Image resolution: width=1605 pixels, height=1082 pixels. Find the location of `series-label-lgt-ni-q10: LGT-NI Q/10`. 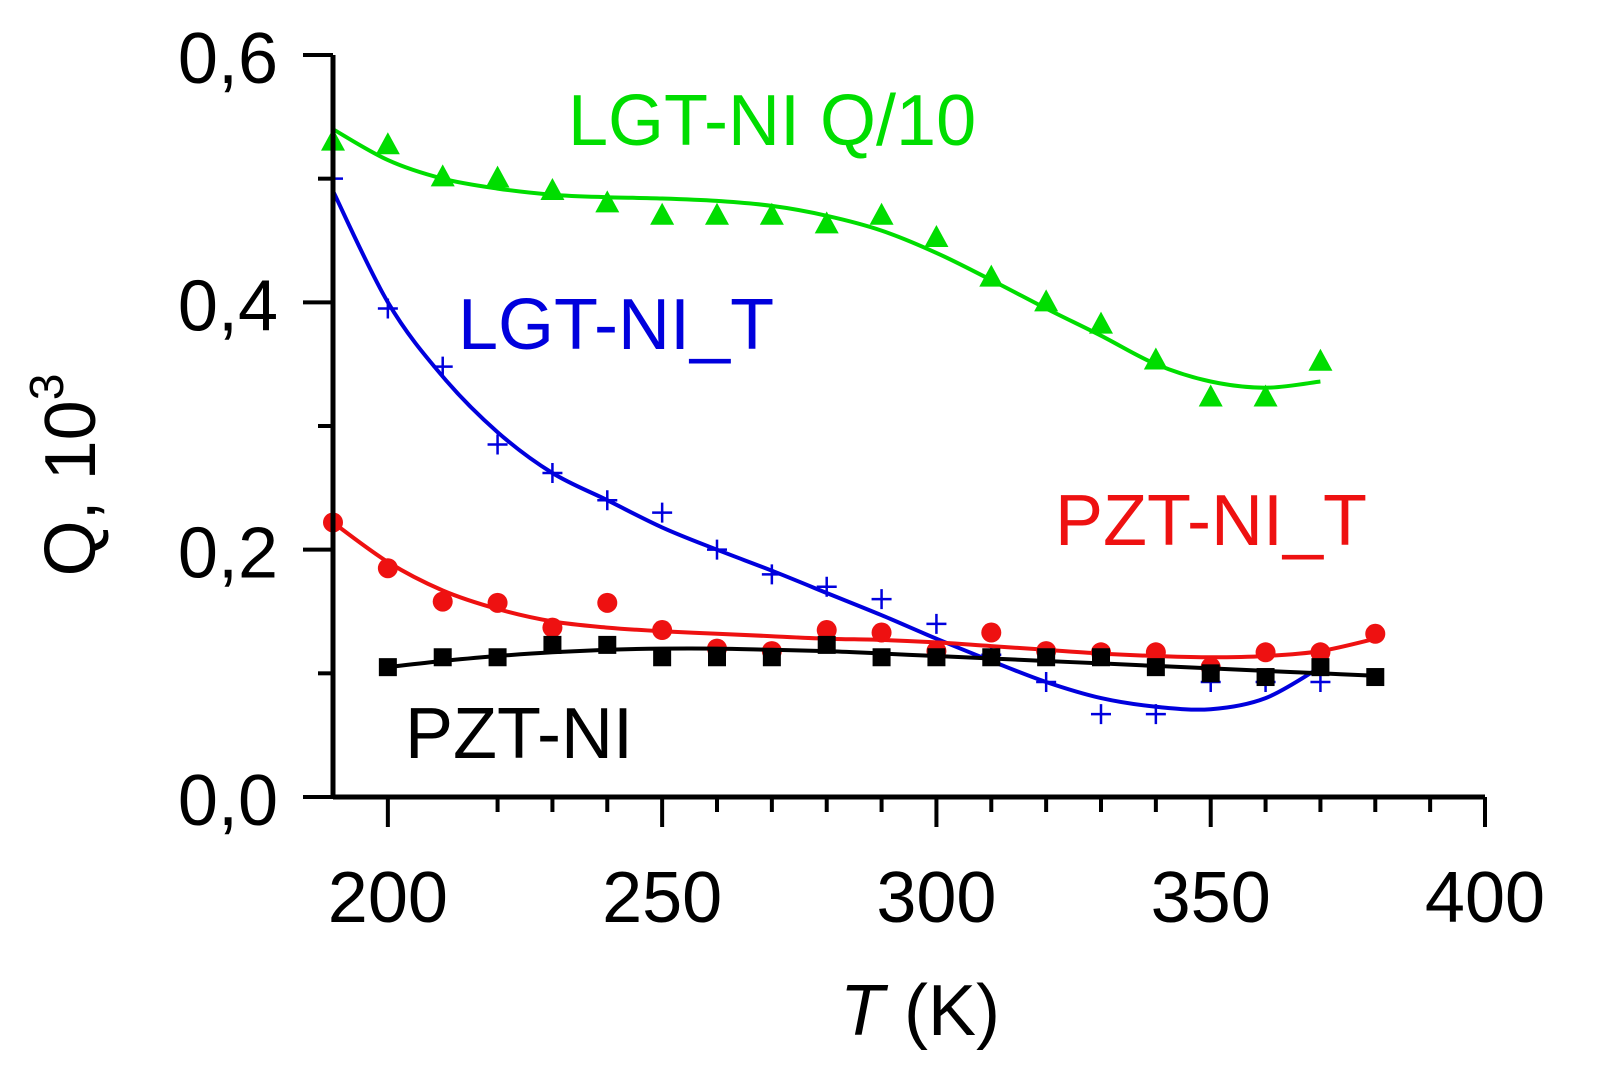

series-label-lgt-ni-q10: LGT-NI Q/10 is located at coordinates (772, 121).